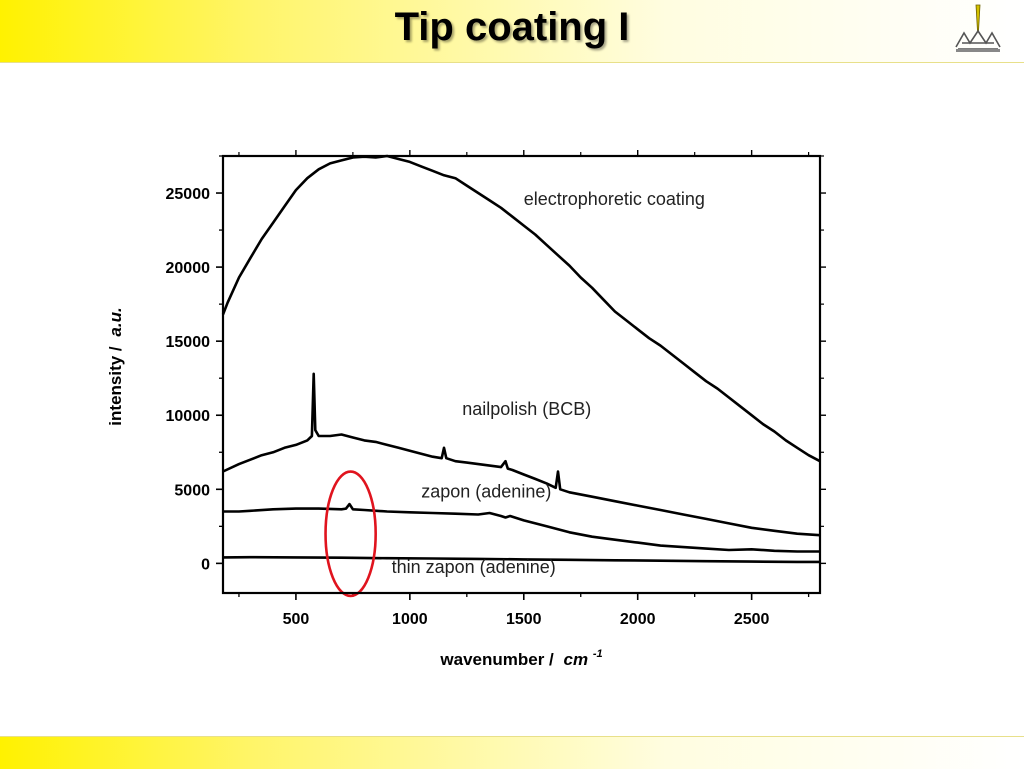 The image size is (1024, 769). What do you see at coordinates (474, 567) in the screenshot?
I see `series-label-3: thin zapon (adenine)` at bounding box center [474, 567].